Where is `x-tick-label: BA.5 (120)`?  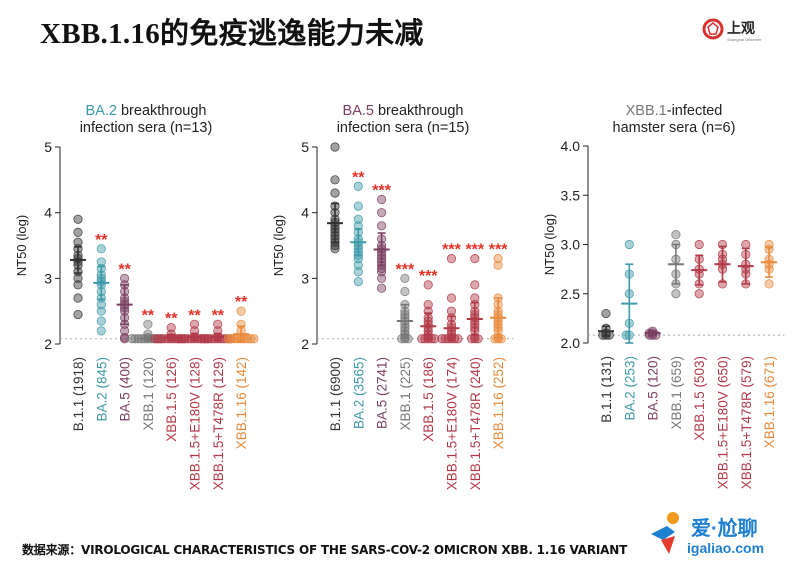 x-tick-label: BA.5 (120) is located at coordinates (653, 388).